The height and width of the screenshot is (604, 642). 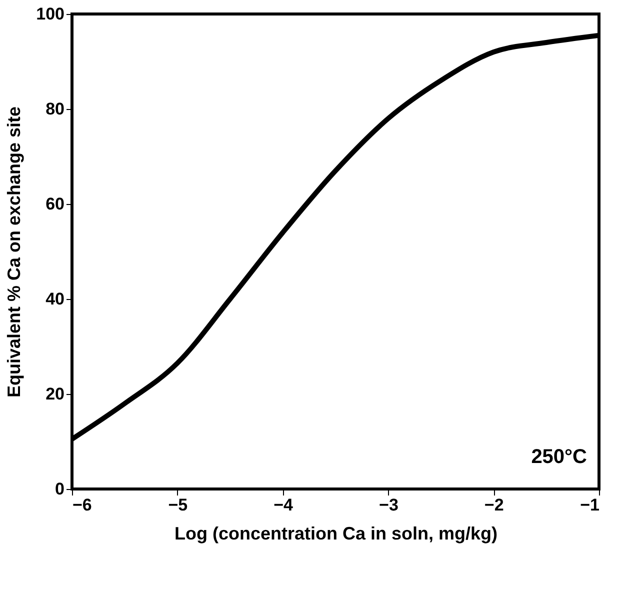 I want to click on y-tick-label: 60, so click(x=55, y=204).